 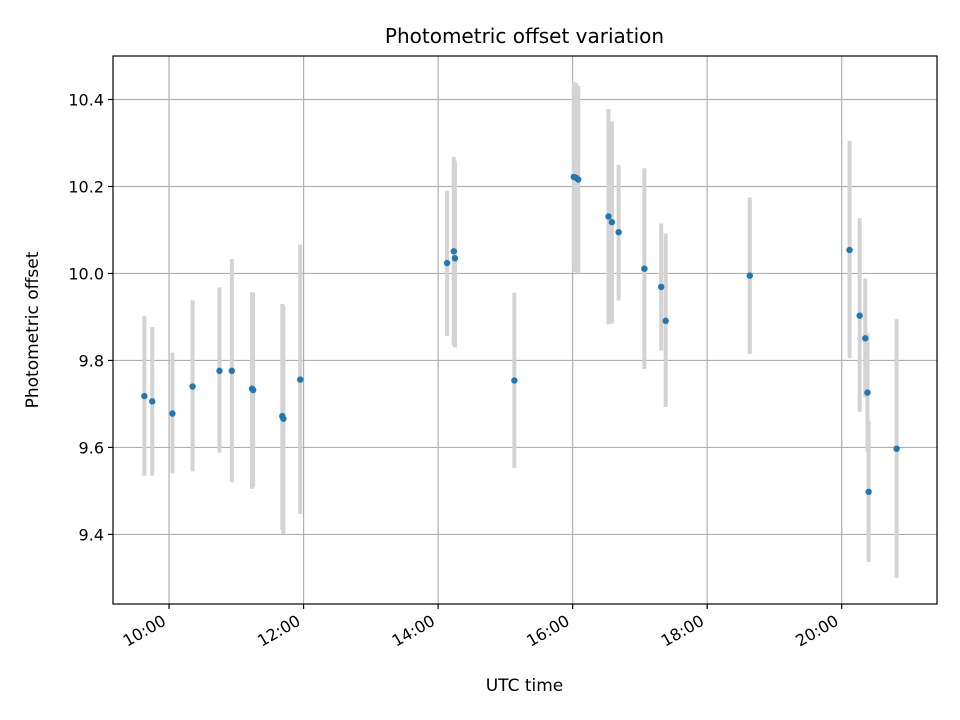 What do you see at coordinates (86, 186) in the screenshot?
I see `y-tick-label: 10.2` at bounding box center [86, 186].